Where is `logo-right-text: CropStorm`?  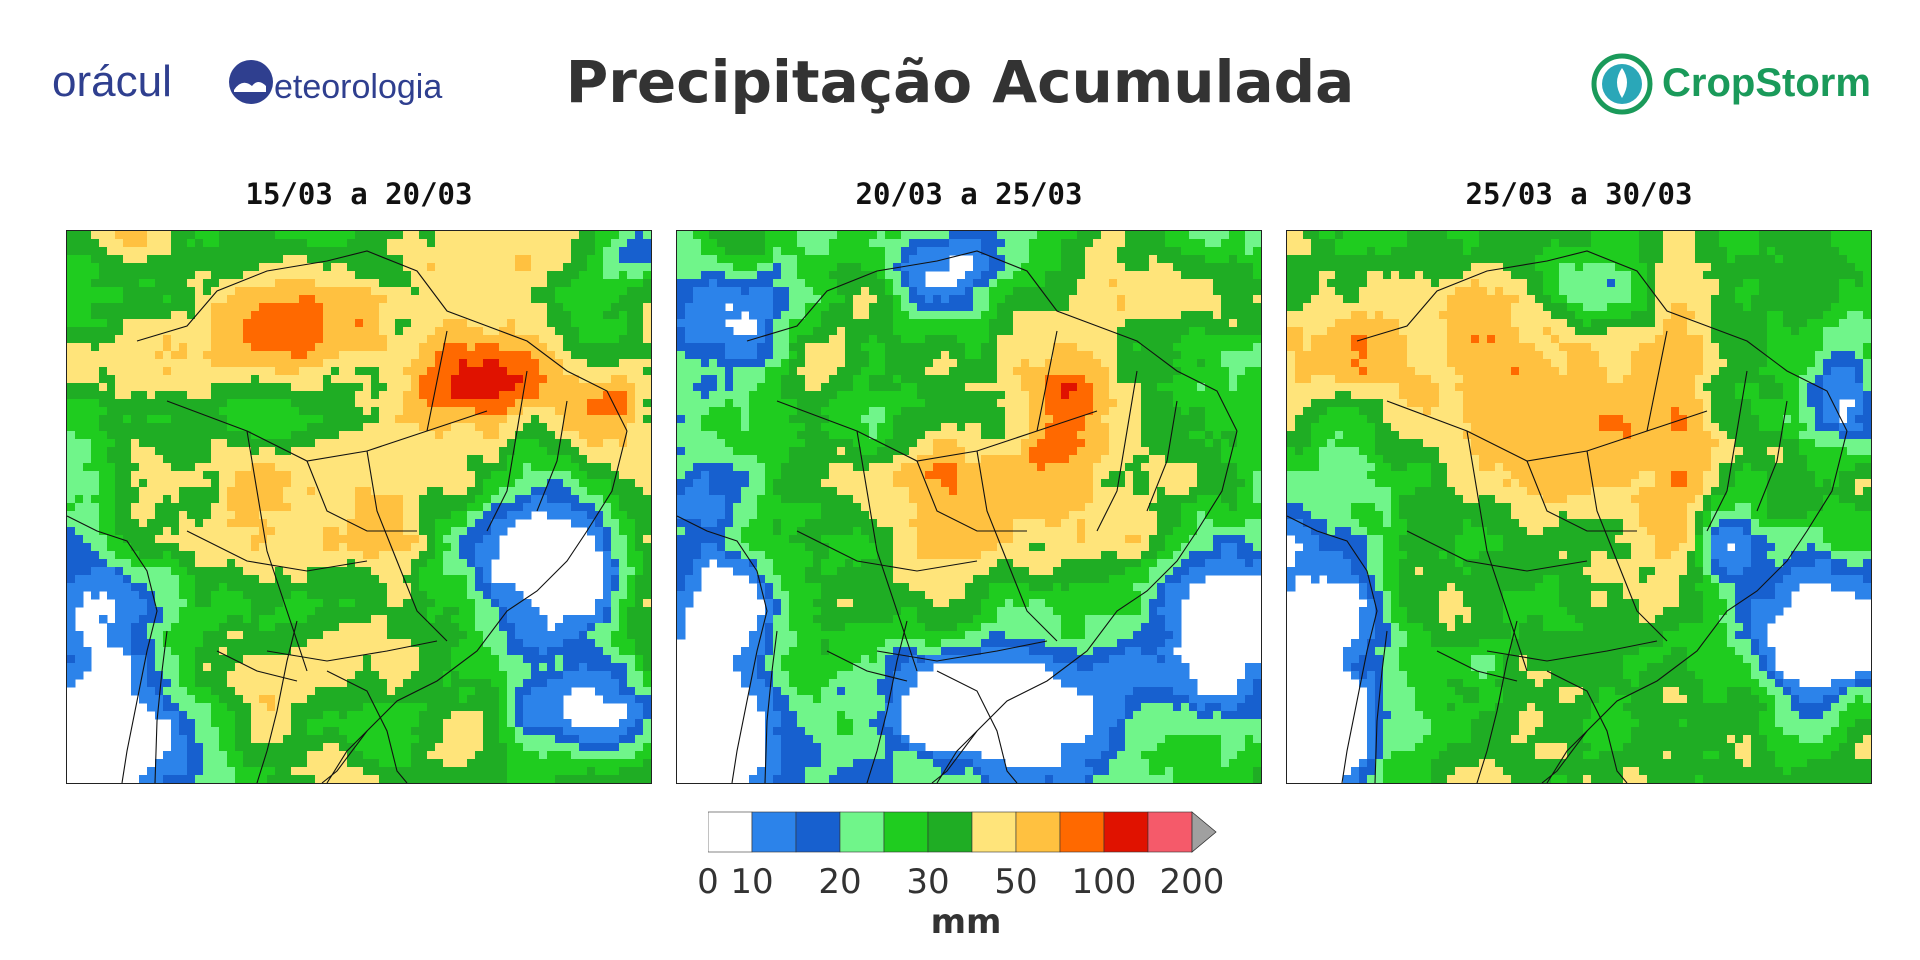 logo-right-text: CropStorm is located at coordinates (1766, 83).